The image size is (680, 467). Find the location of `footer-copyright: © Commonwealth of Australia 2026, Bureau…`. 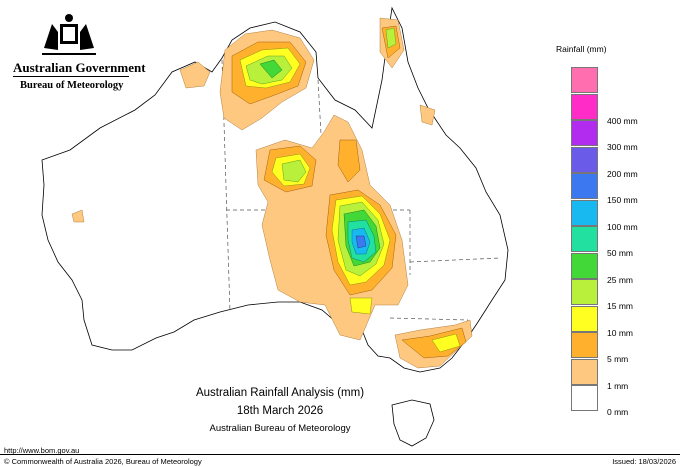

footer-copyright: © Commonwealth of Australia 2026, Bureau… is located at coordinates (103, 461).